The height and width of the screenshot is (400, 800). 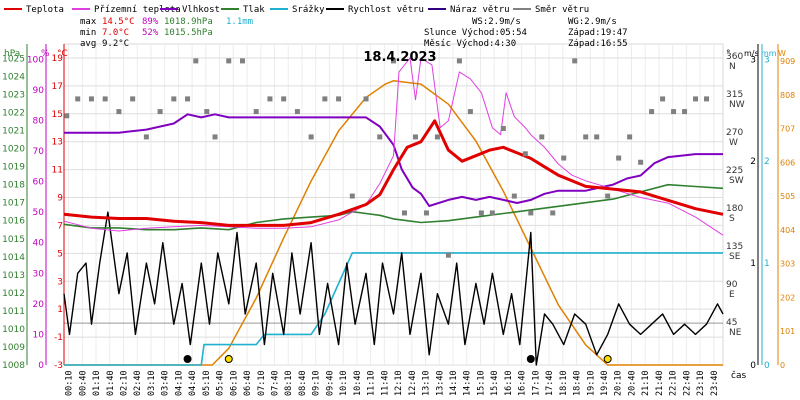 I want to click on mm-tick: 3, so click(x=767, y=60).